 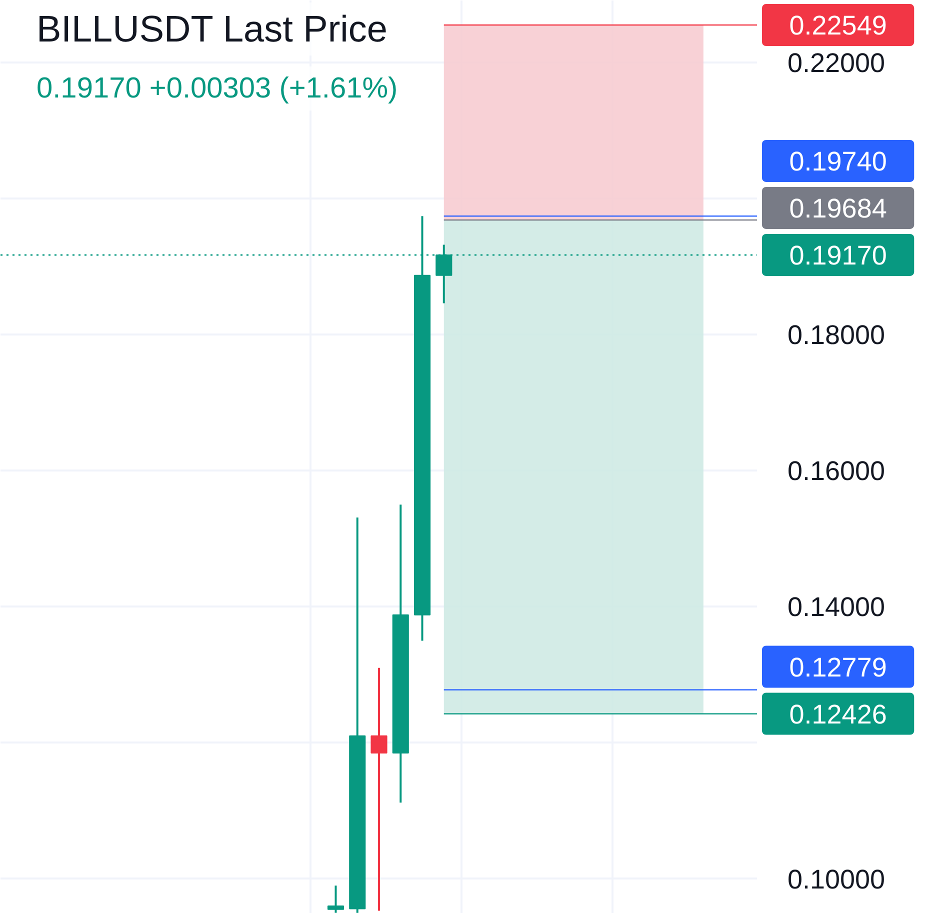 I want to click on ref-line-label: 0.19170, so click(x=838, y=255).